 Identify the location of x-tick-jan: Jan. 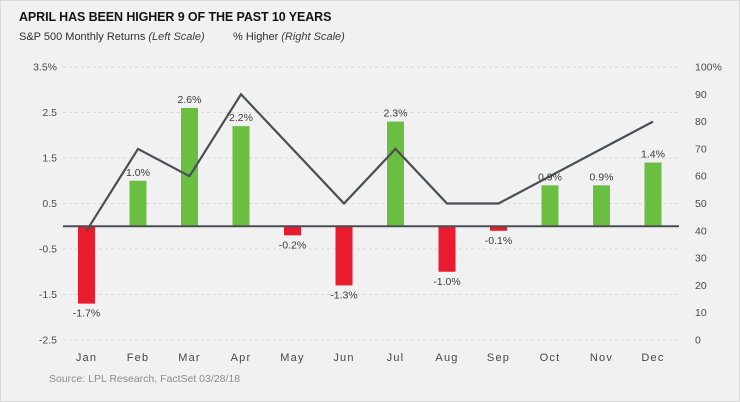
(86, 358).